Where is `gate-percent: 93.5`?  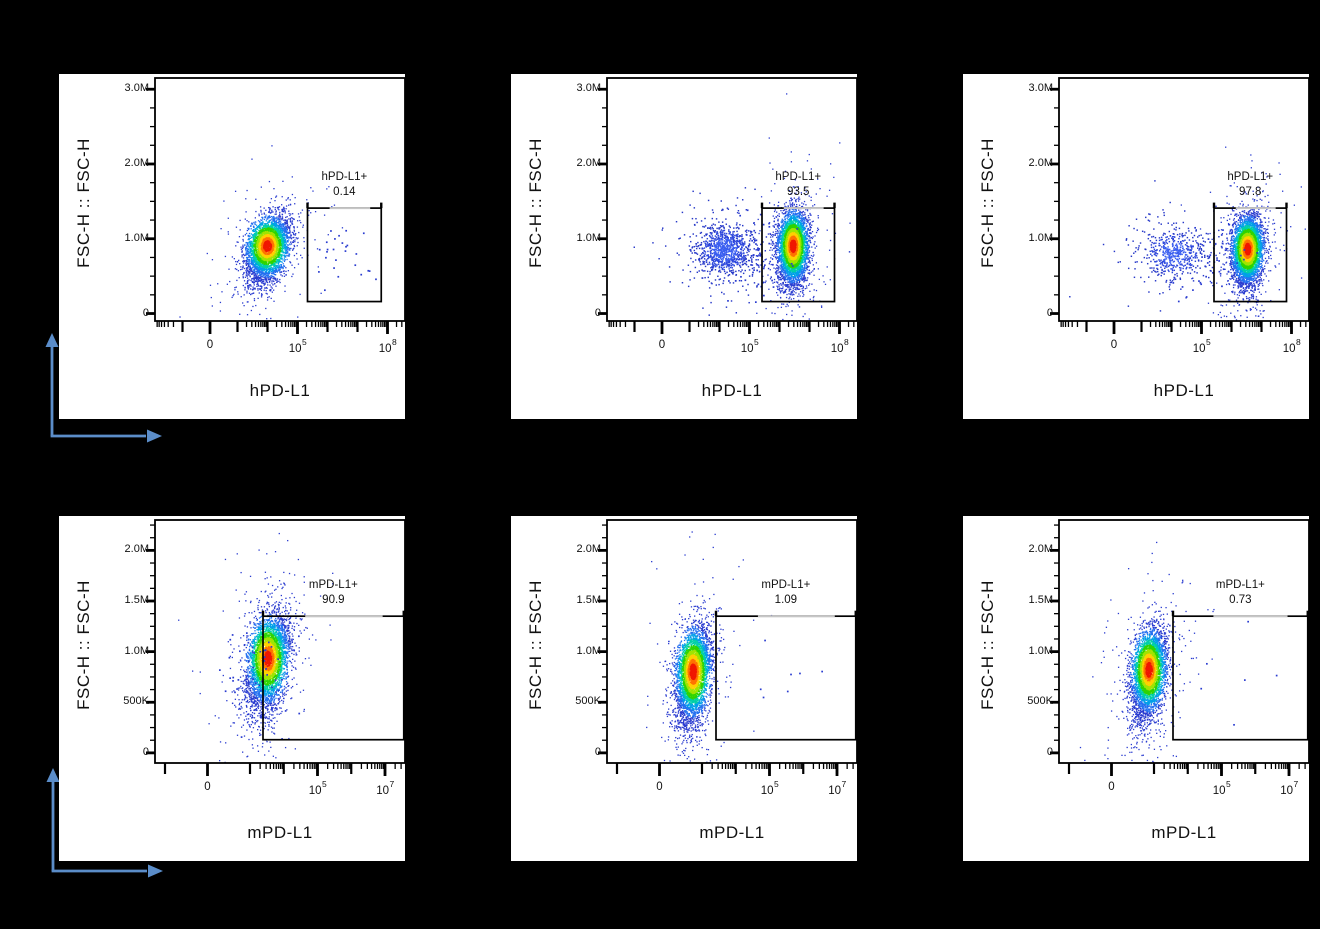 gate-percent: 93.5 is located at coordinates (798, 191).